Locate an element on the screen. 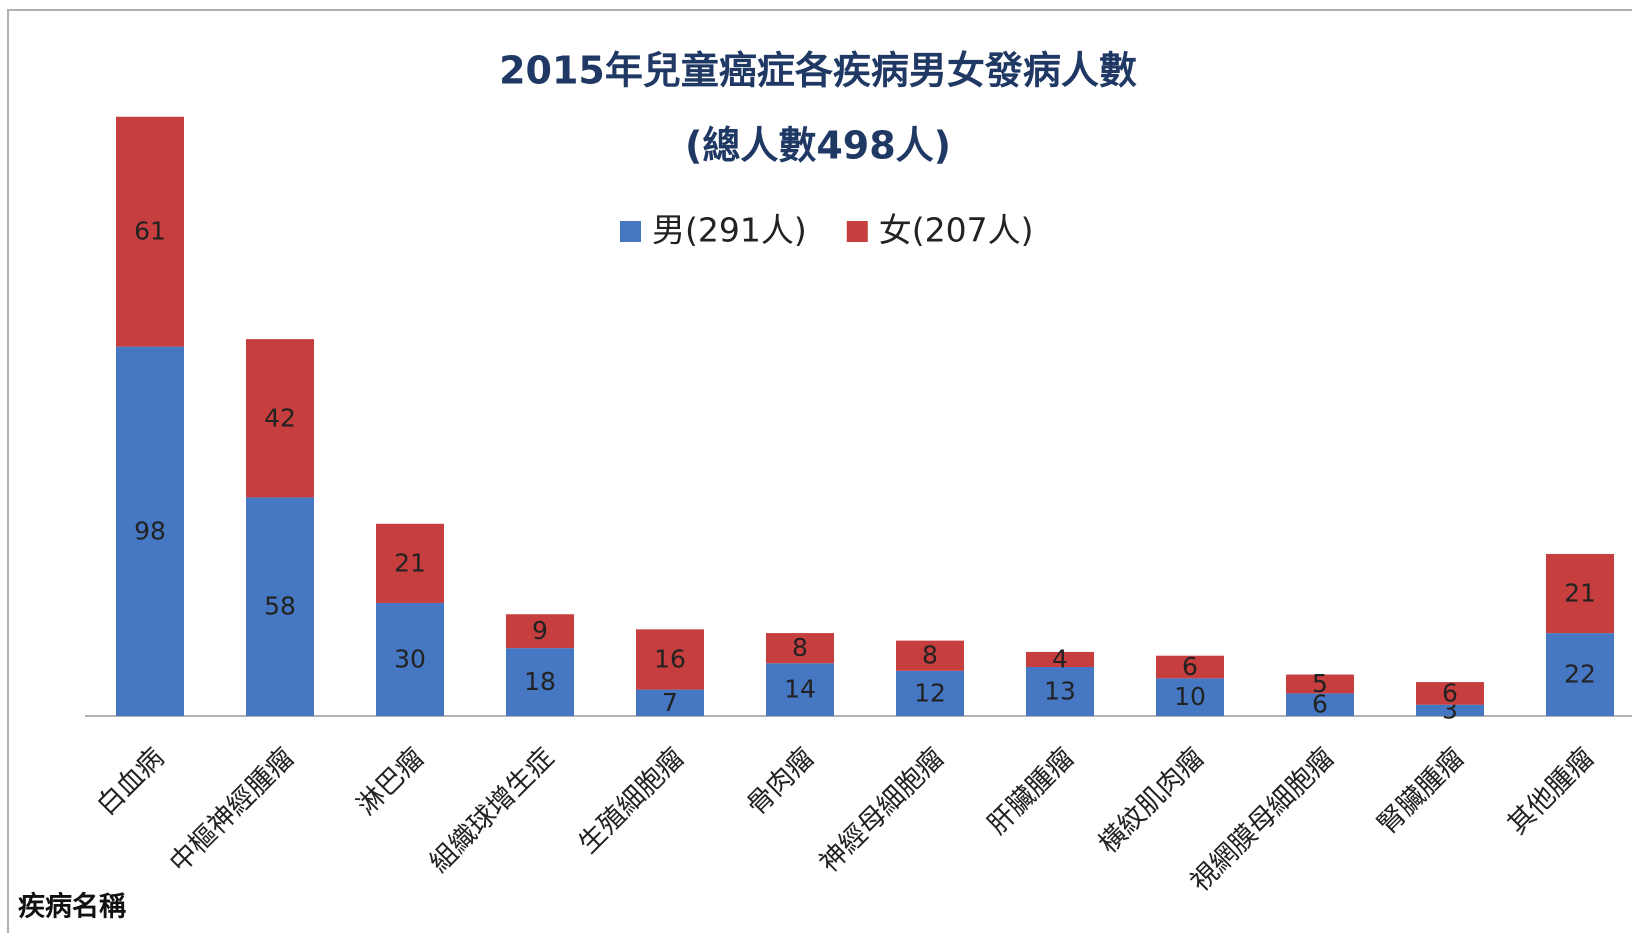 This screenshot has width=1632, height=933. x-tick-label: 橫紋肌肉瘤 is located at coordinates (1151, 800).